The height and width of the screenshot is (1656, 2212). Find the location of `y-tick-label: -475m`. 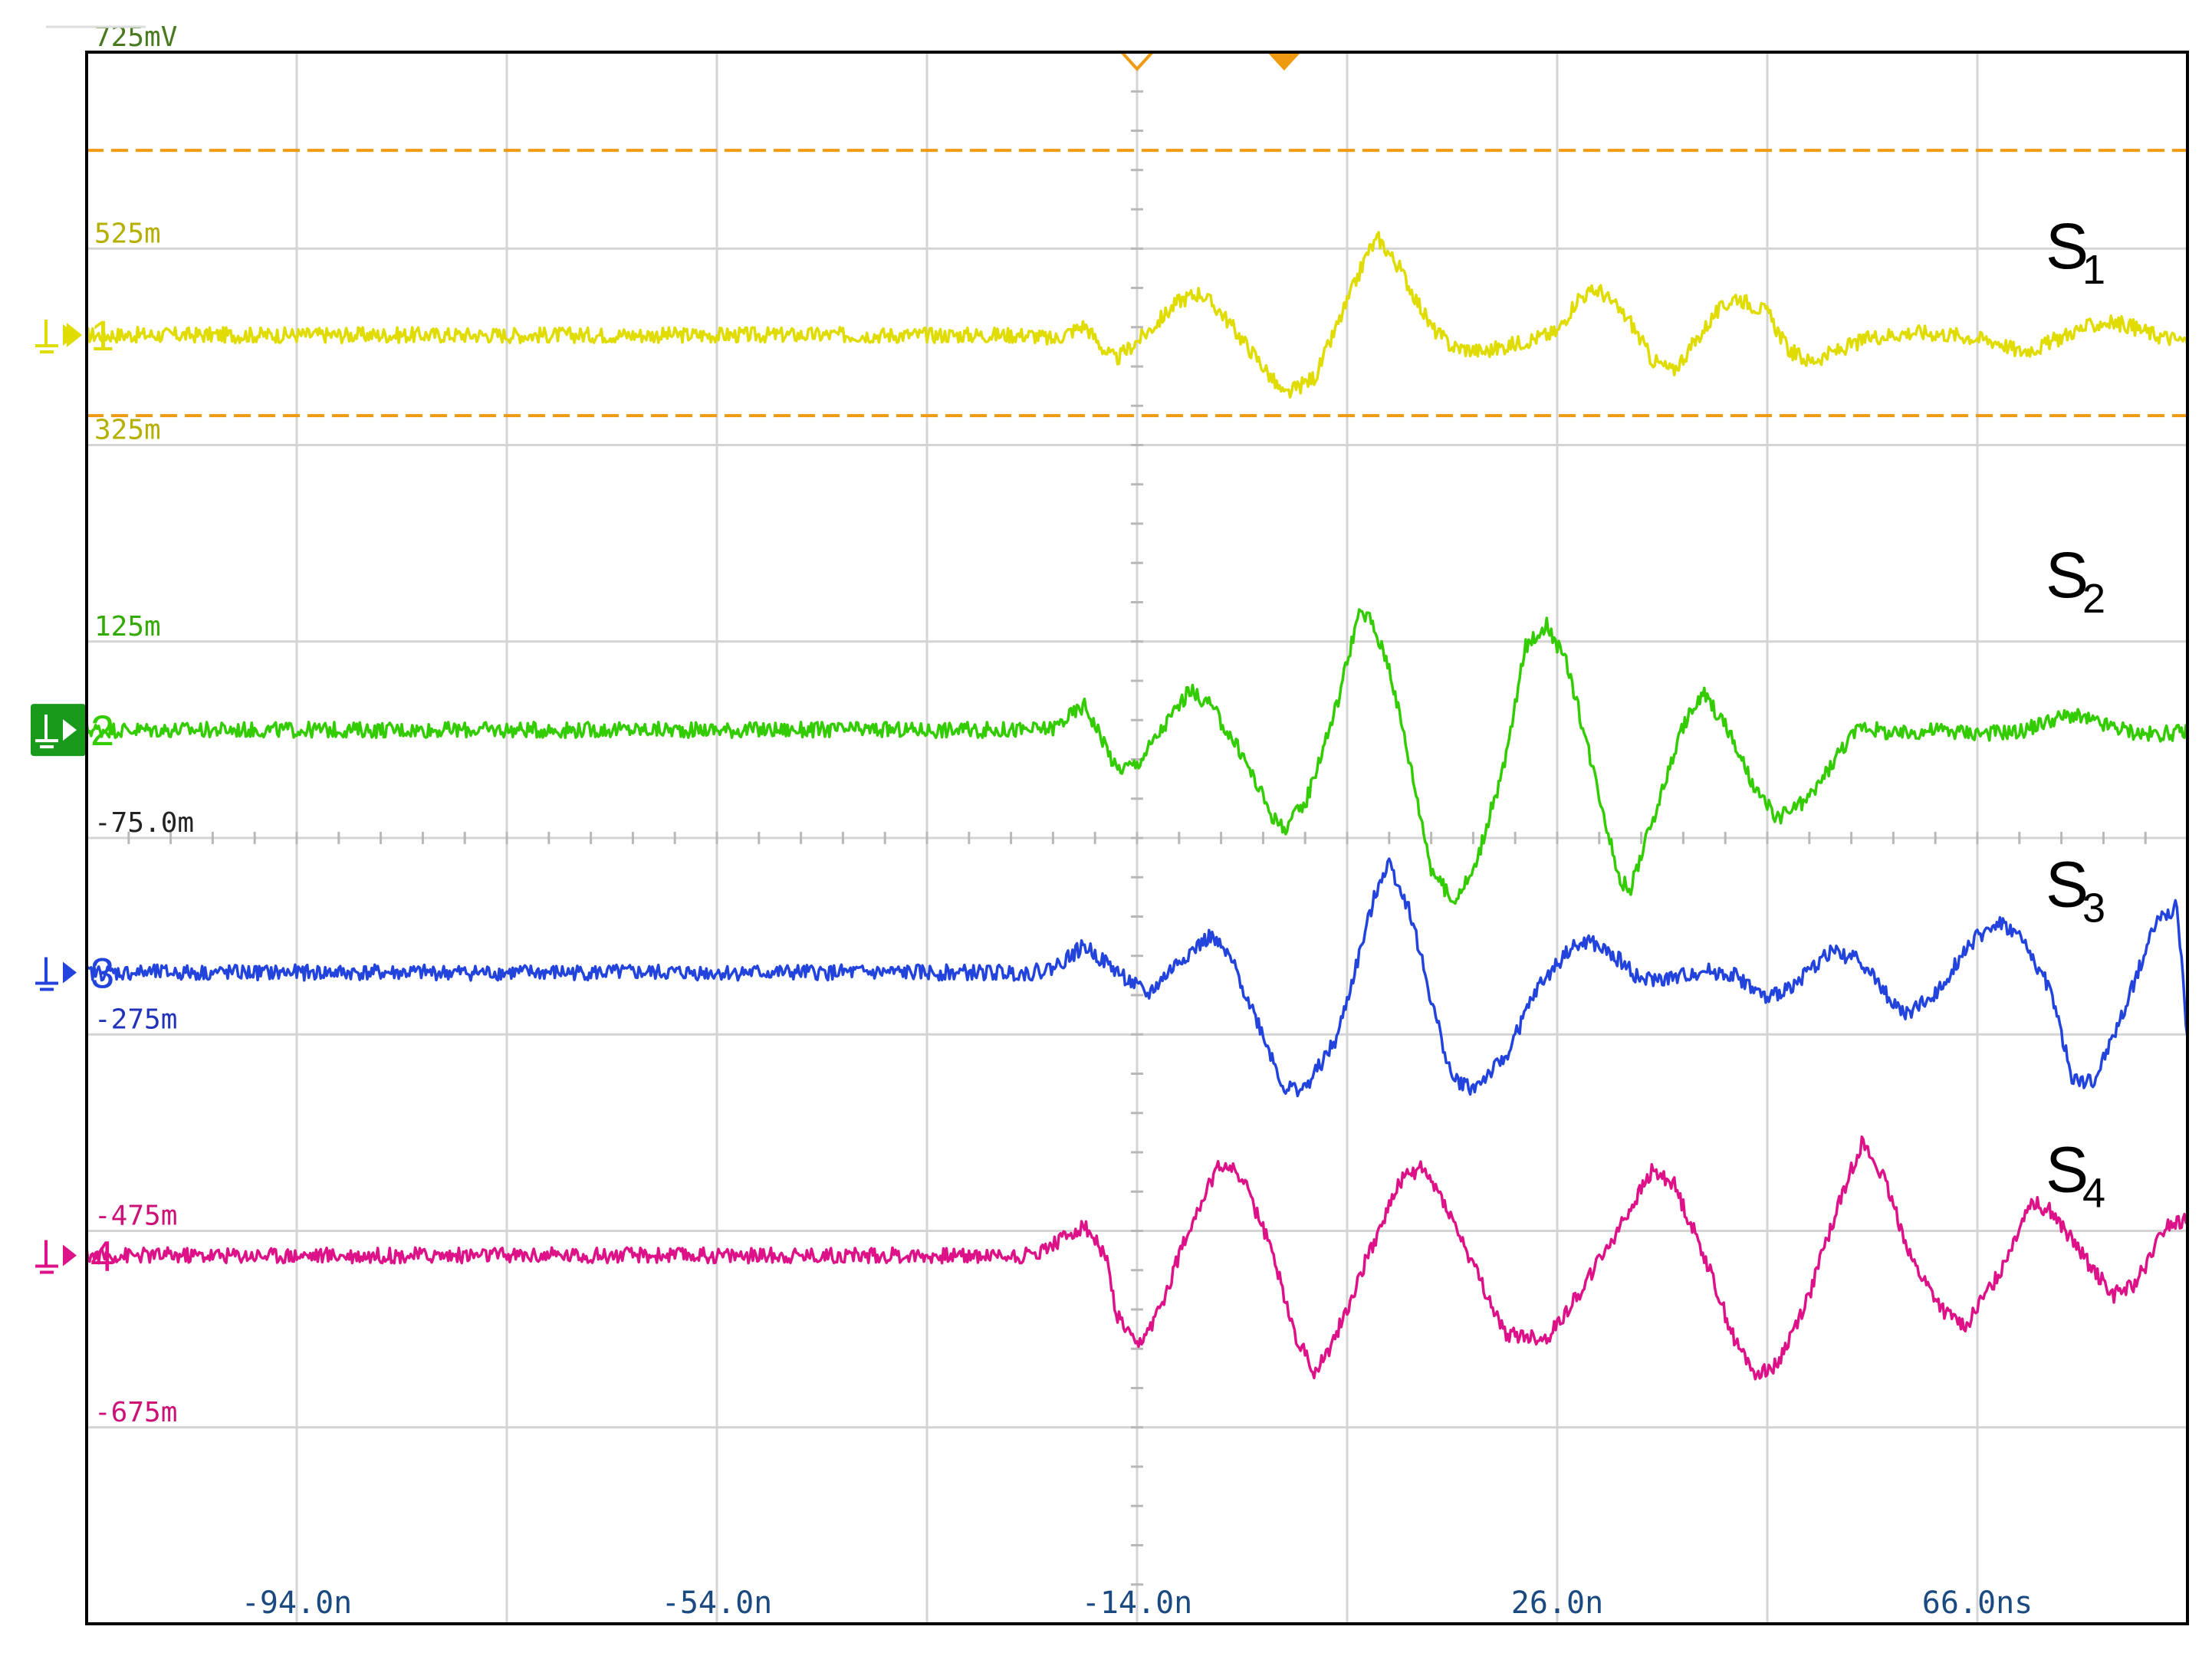

y-tick-label: -475m is located at coordinates (135, 1217).